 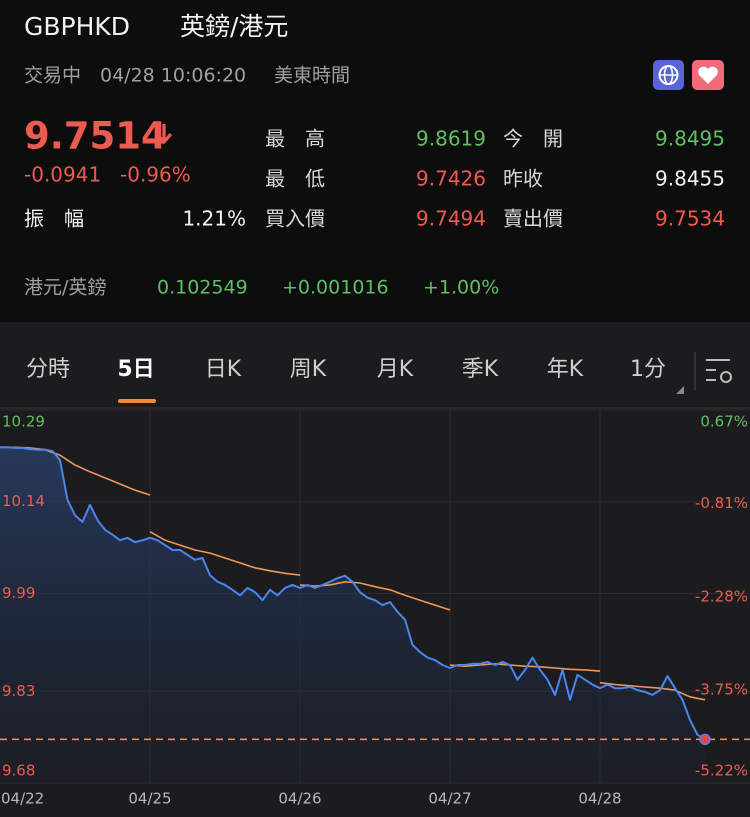 I want to click on stat-label: 賣出價, so click(x=533, y=219).